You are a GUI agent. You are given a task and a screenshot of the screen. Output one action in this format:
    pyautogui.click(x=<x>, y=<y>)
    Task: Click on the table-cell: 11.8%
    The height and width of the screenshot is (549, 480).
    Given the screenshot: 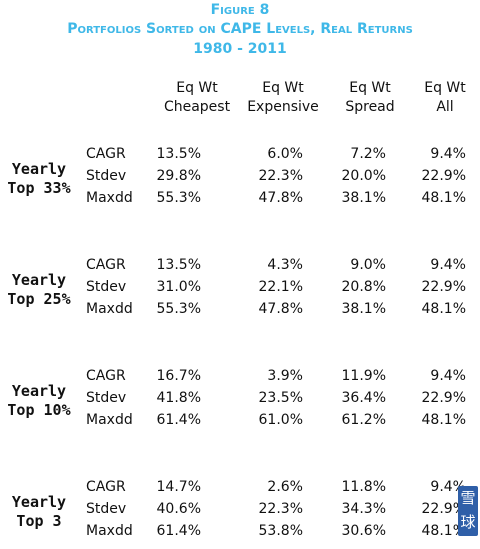 What is the action you would take?
    pyautogui.click(x=363, y=487)
    